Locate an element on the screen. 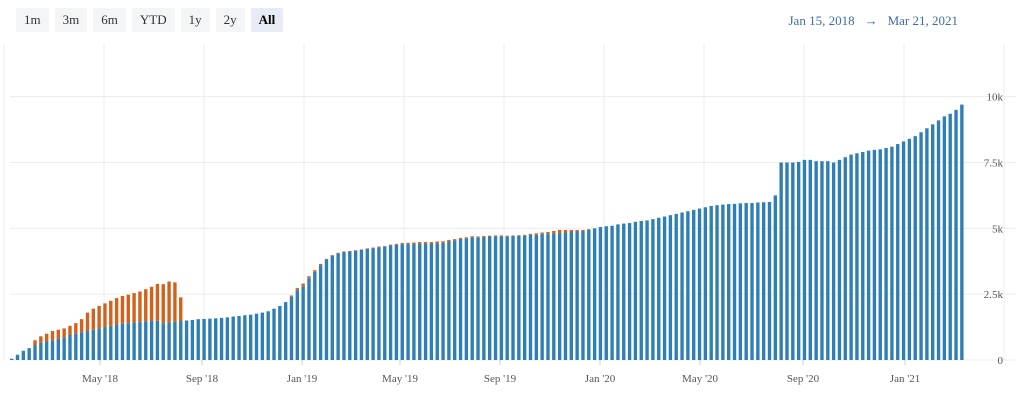  range-3m-button: 3m is located at coordinates (71, 20).